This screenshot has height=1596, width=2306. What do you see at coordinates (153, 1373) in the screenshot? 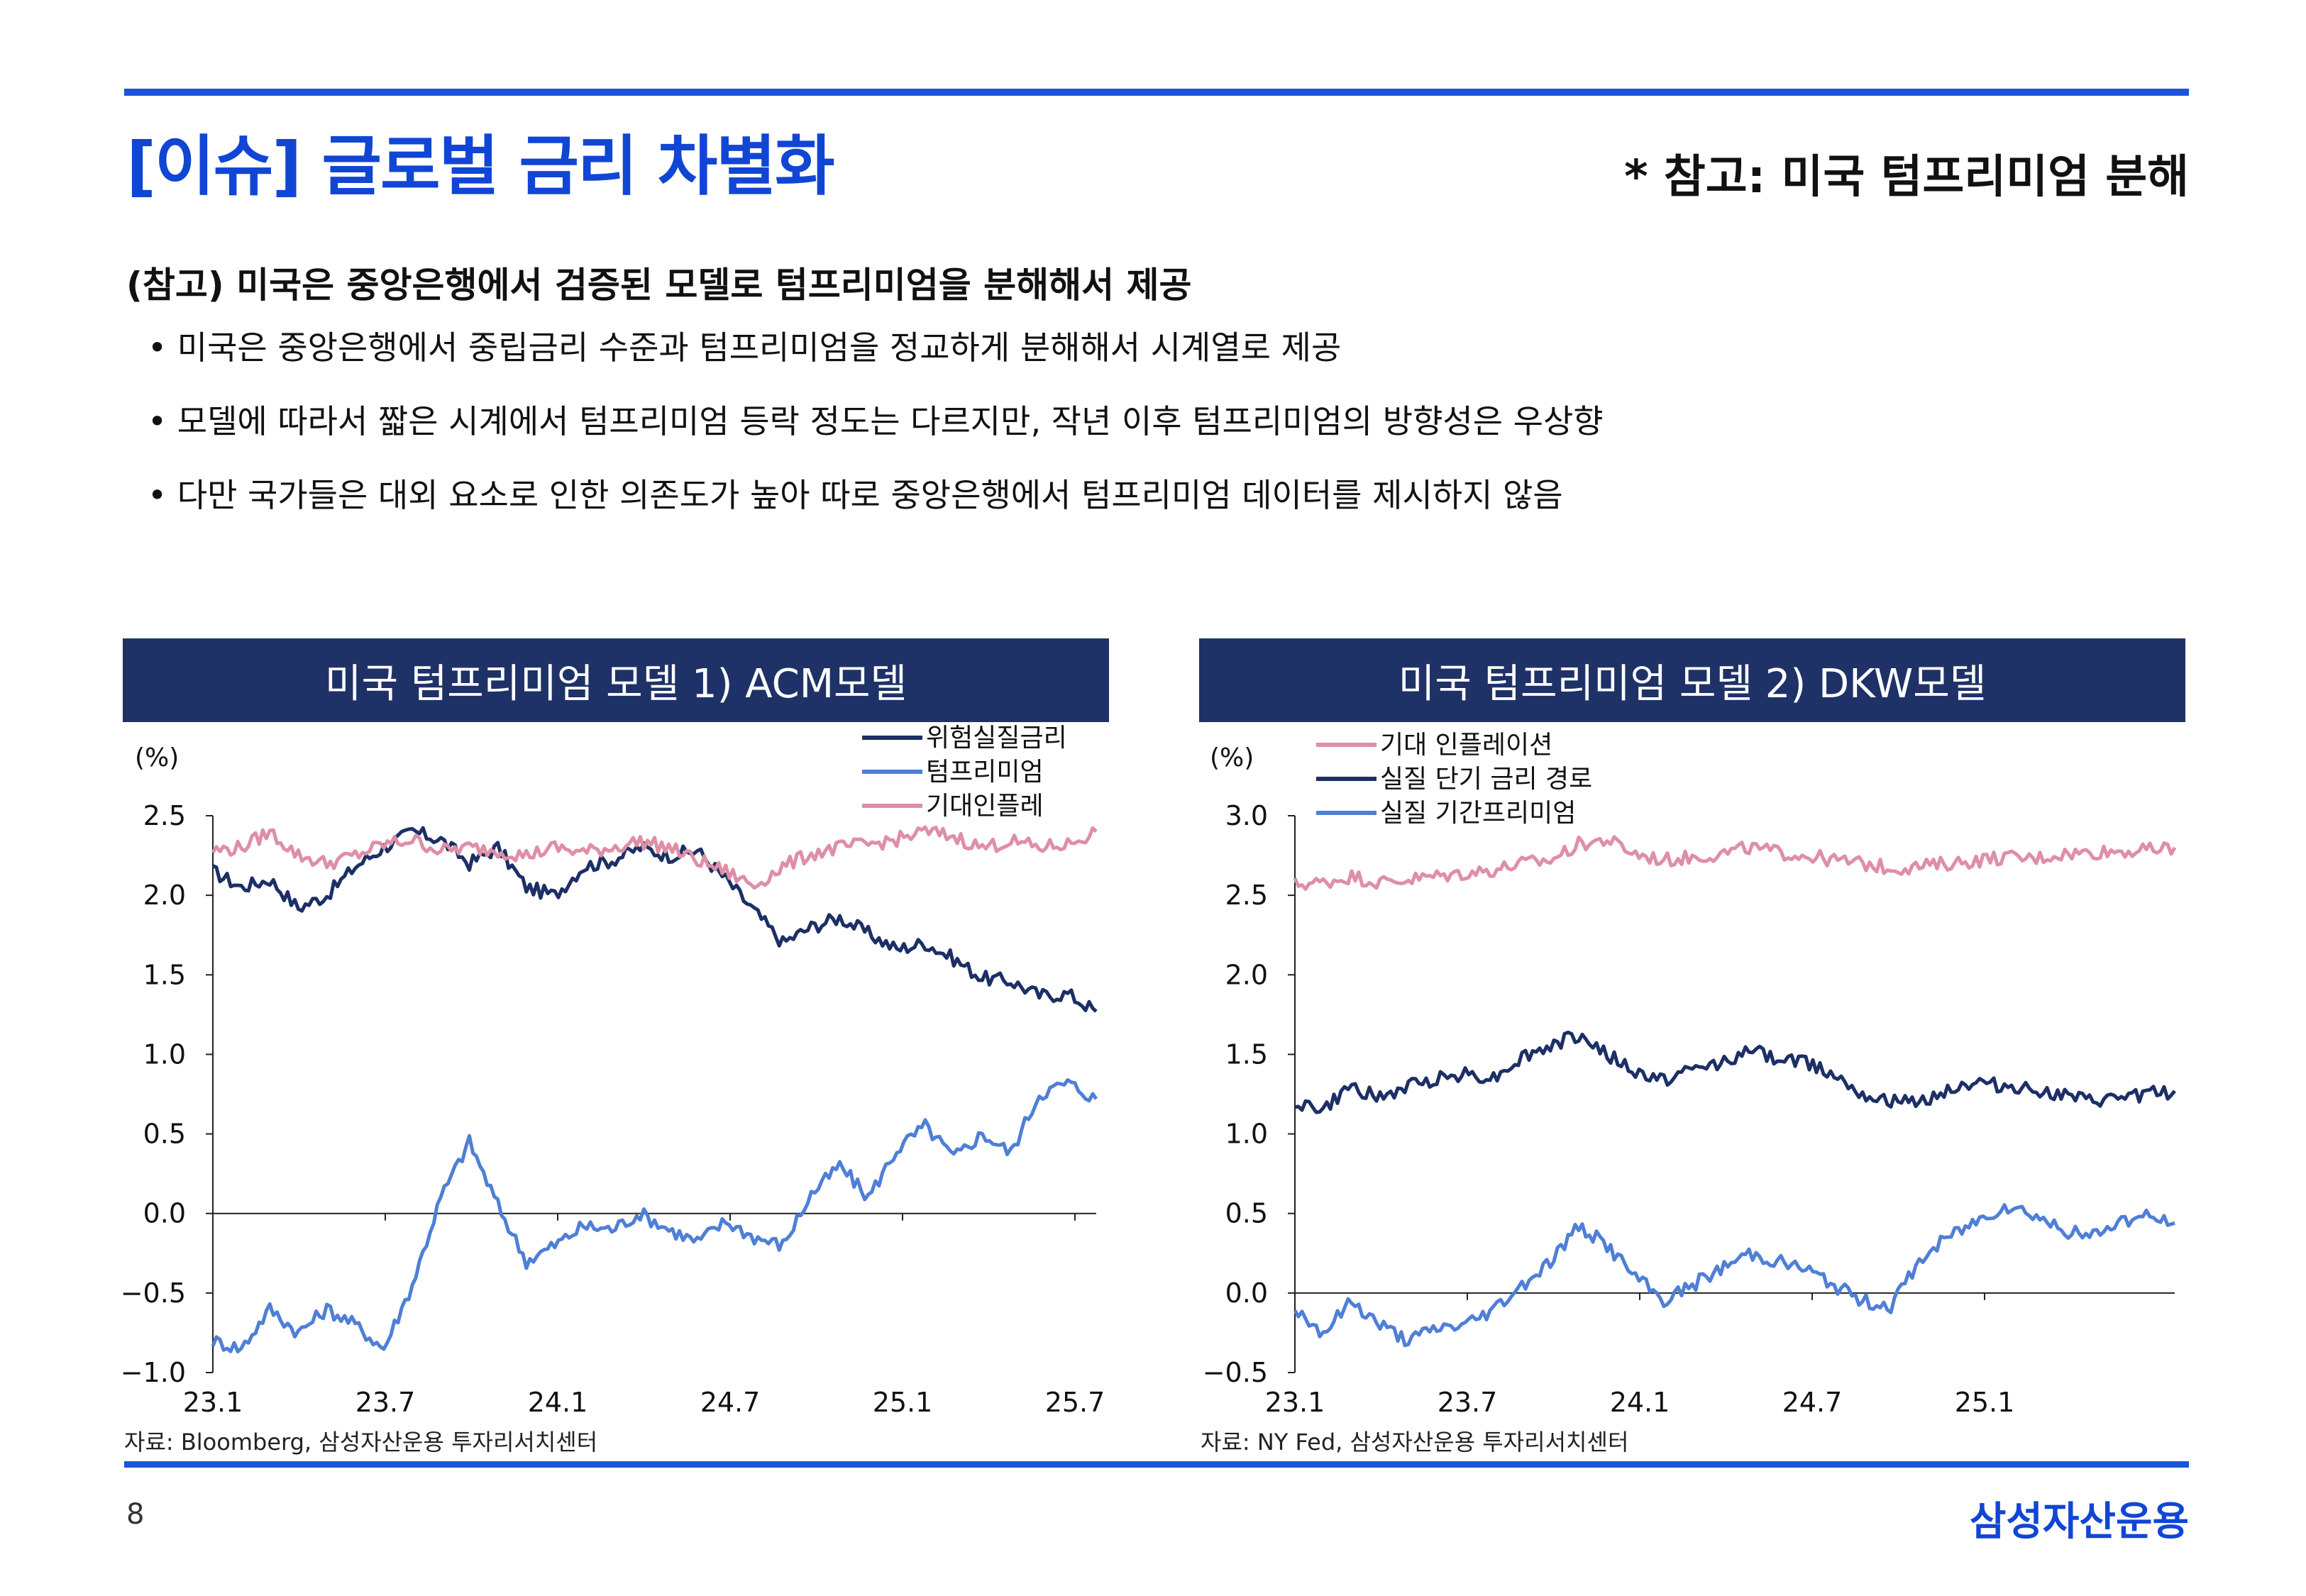
I see `y-tick-label: −1.0` at bounding box center [153, 1373].